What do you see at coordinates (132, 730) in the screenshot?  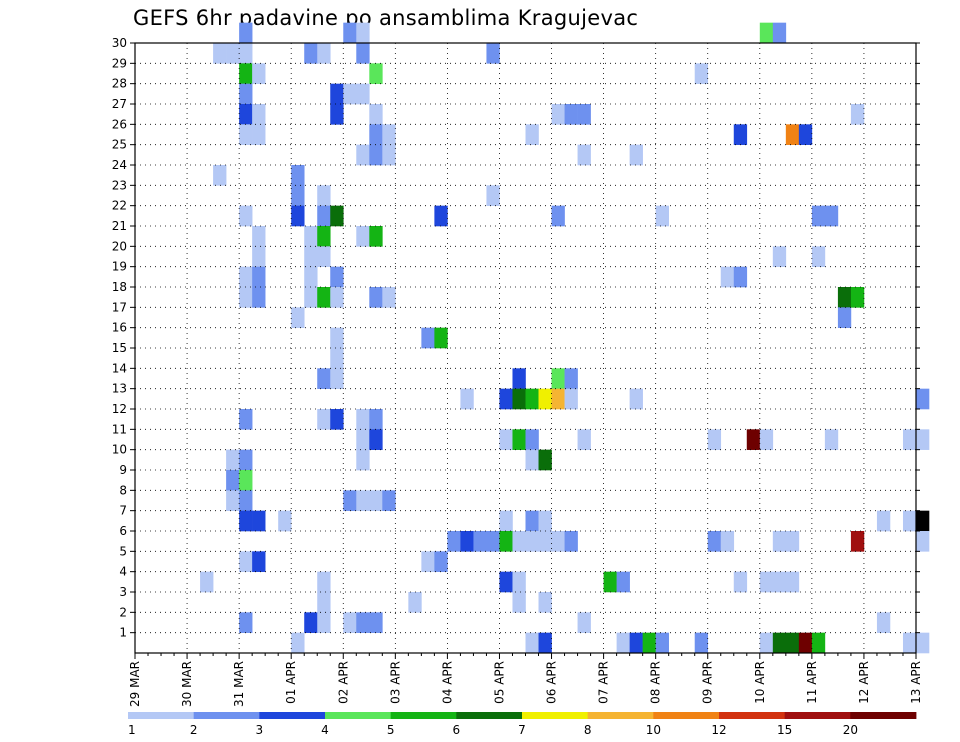 I see `legend-label: 1` at bounding box center [132, 730].